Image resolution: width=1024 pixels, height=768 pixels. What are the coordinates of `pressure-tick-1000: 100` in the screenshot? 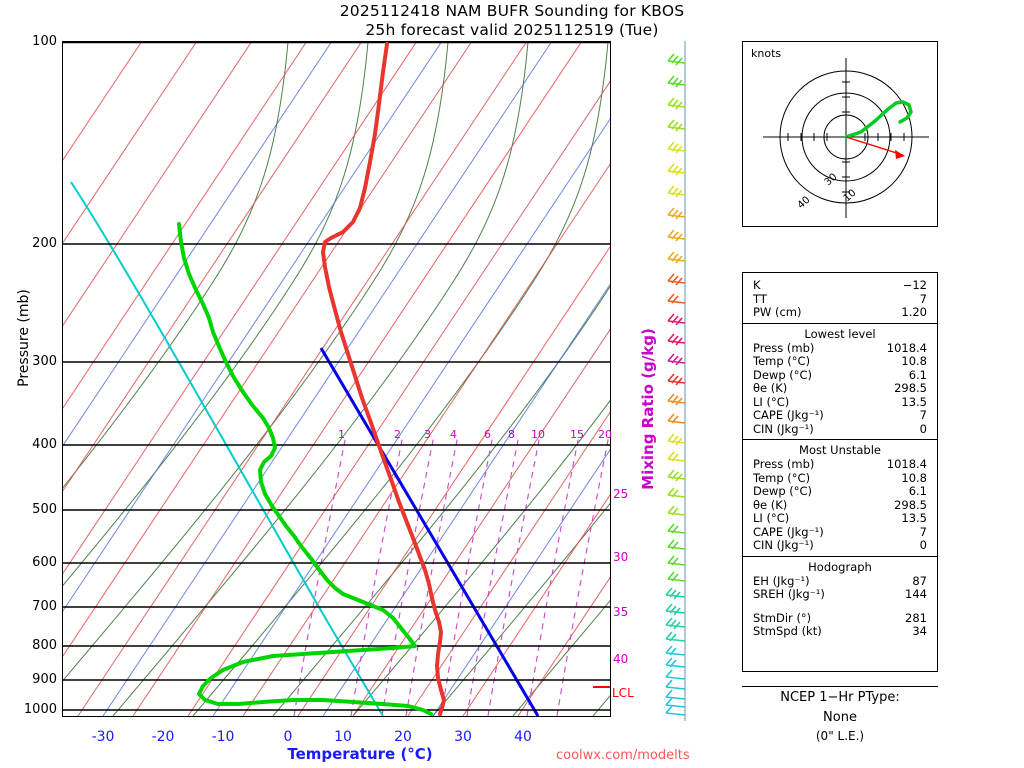 It's located at (44, 41).